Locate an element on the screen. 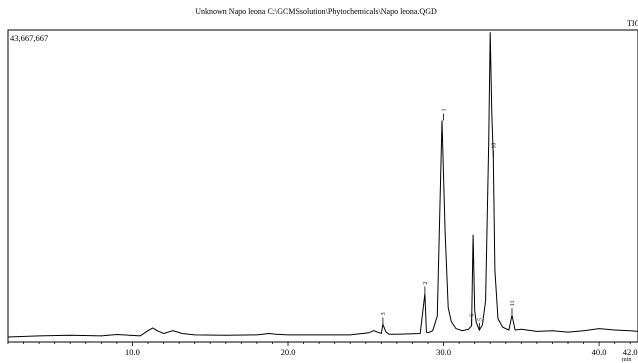  x-tick-label: 40.0 is located at coordinates (599, 352).